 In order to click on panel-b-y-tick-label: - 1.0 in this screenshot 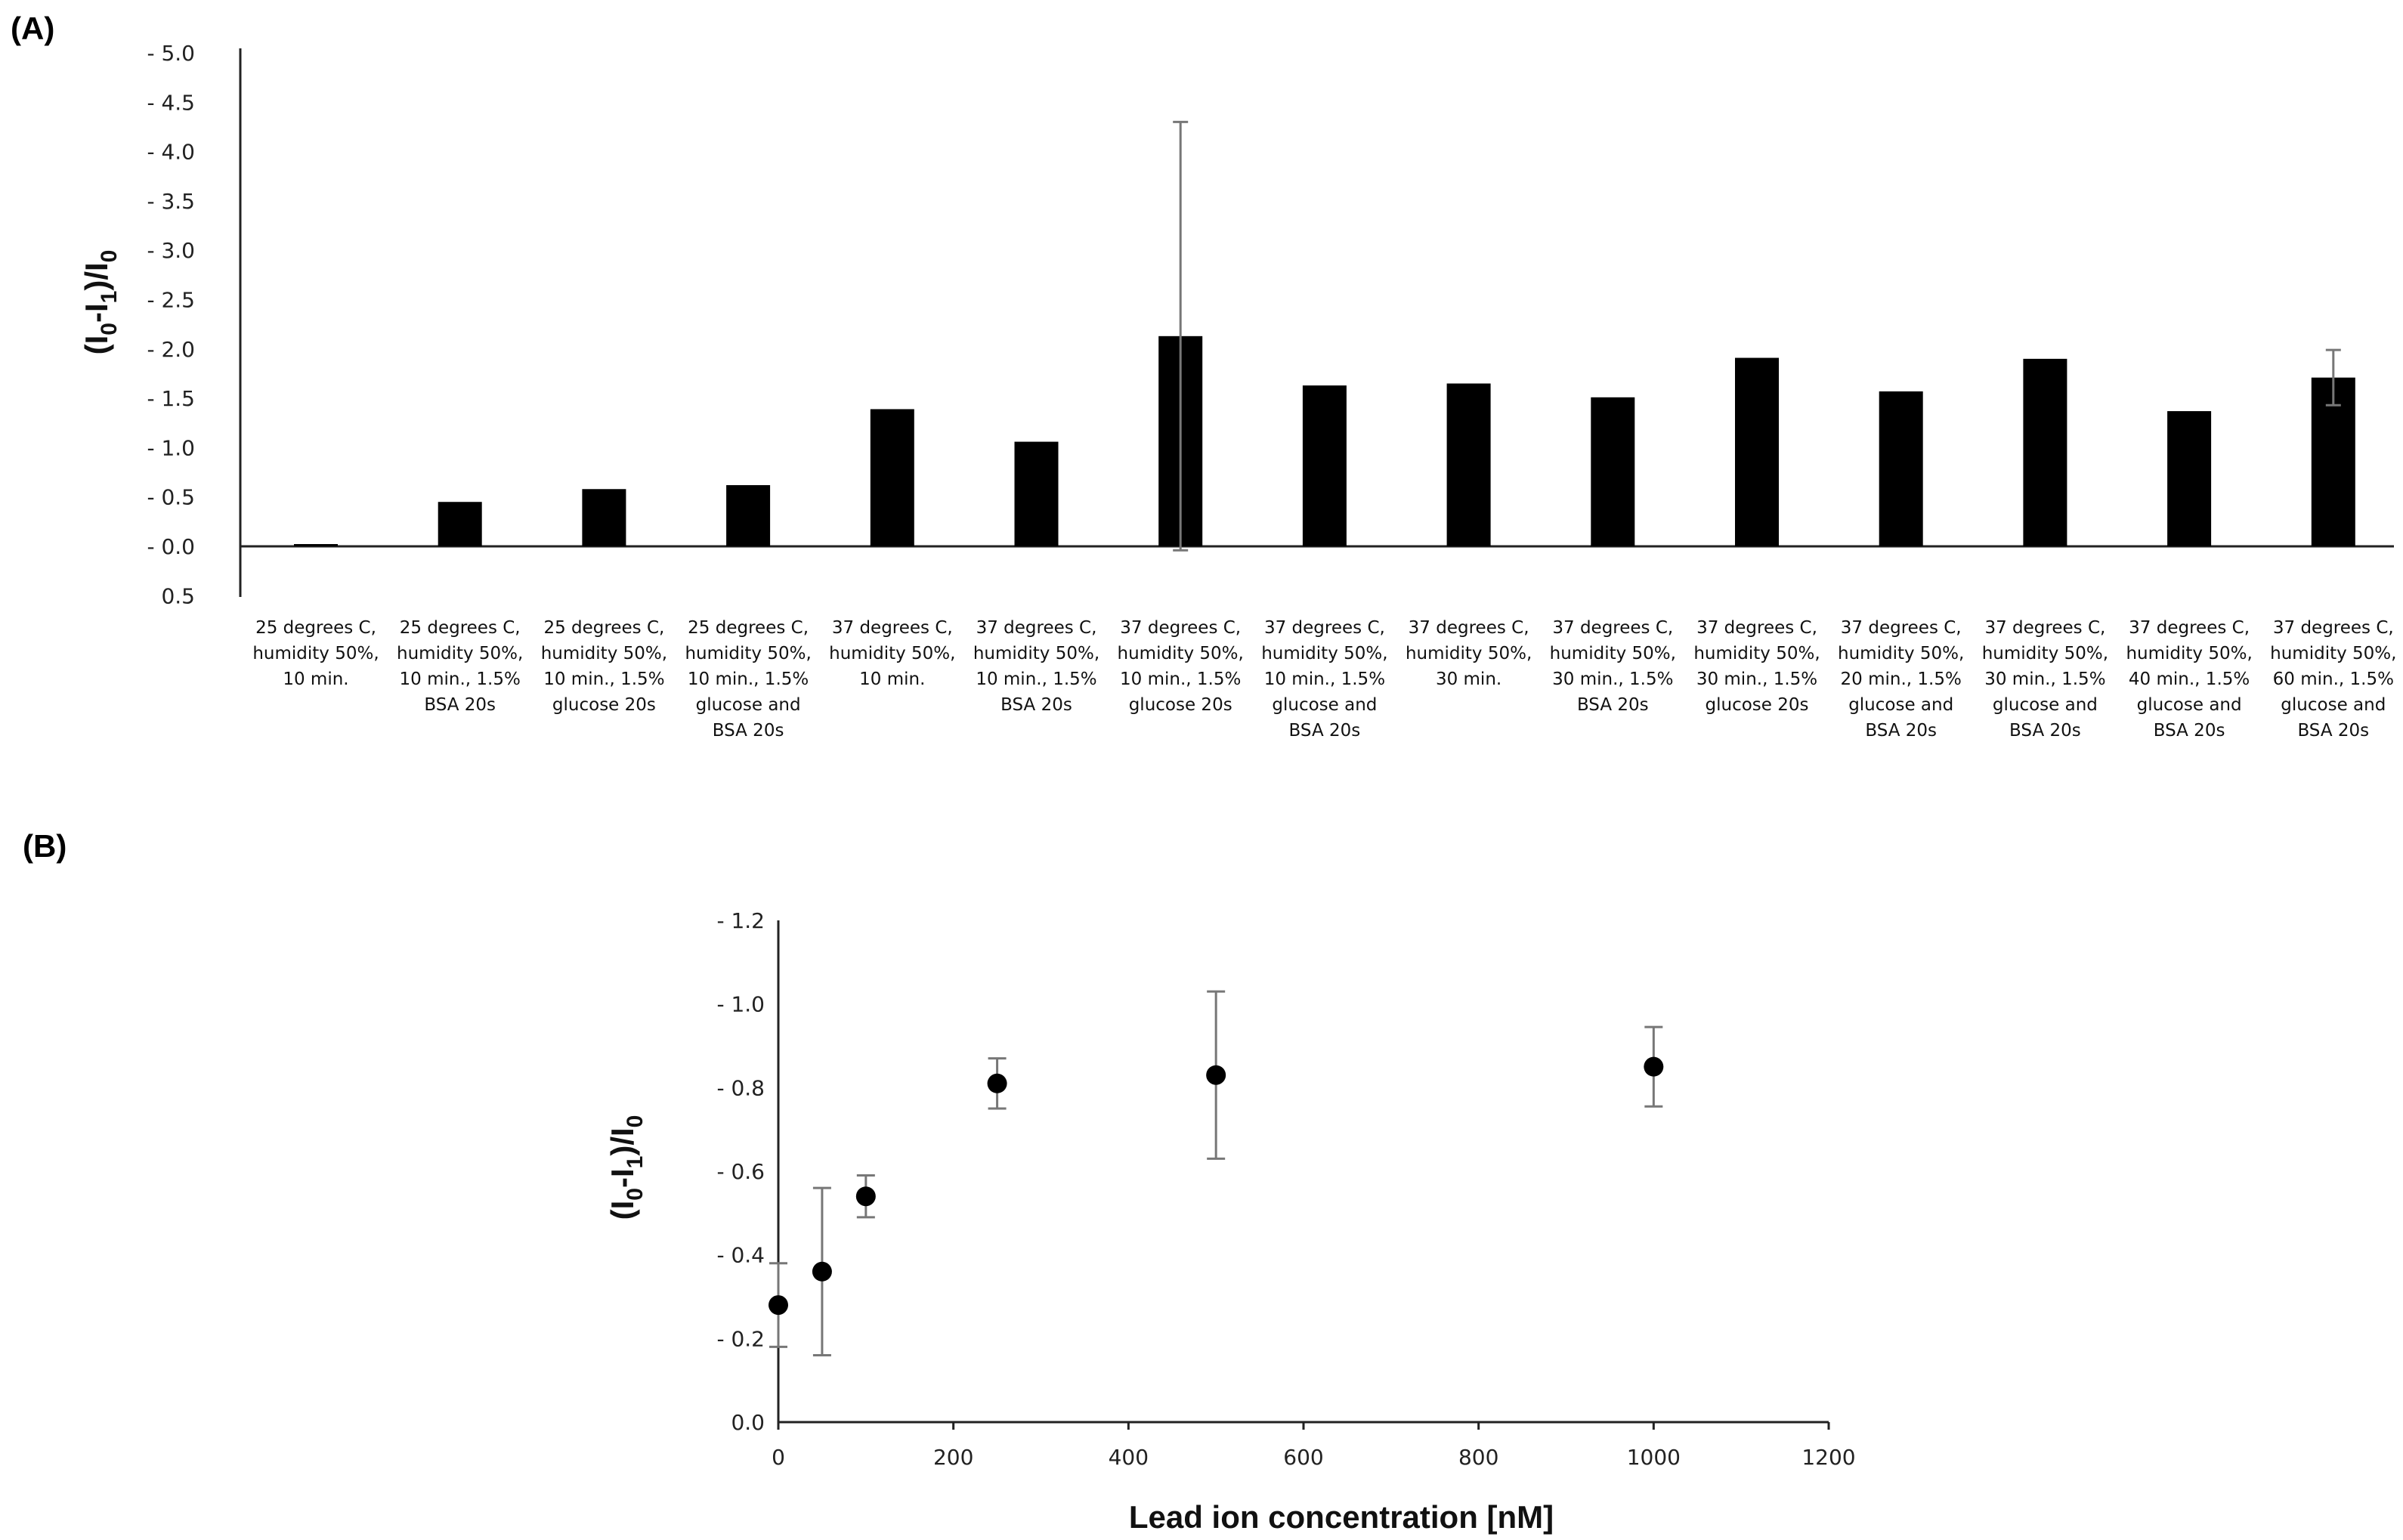, I will do `click(740, 1004)`.